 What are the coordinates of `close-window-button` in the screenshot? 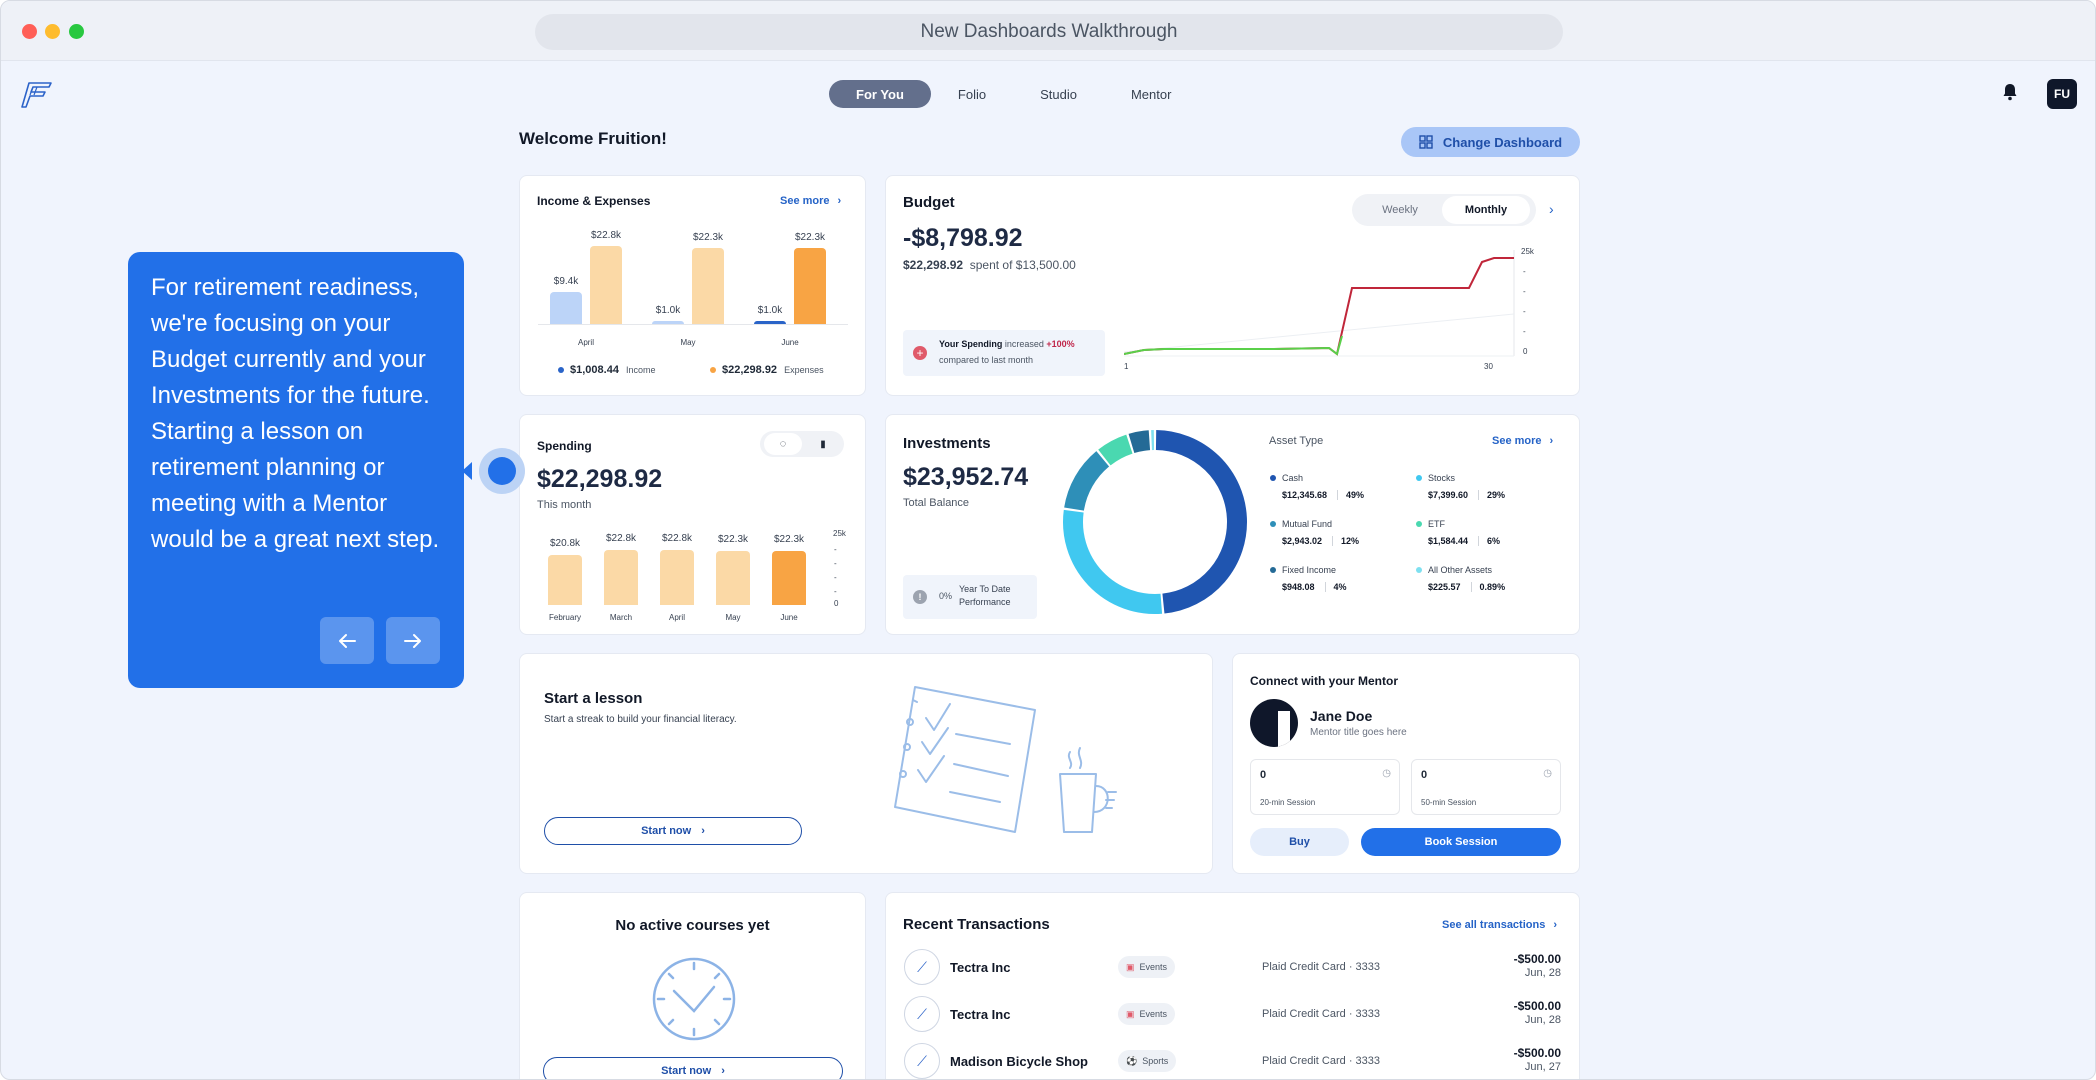 It's located at (29, 31).